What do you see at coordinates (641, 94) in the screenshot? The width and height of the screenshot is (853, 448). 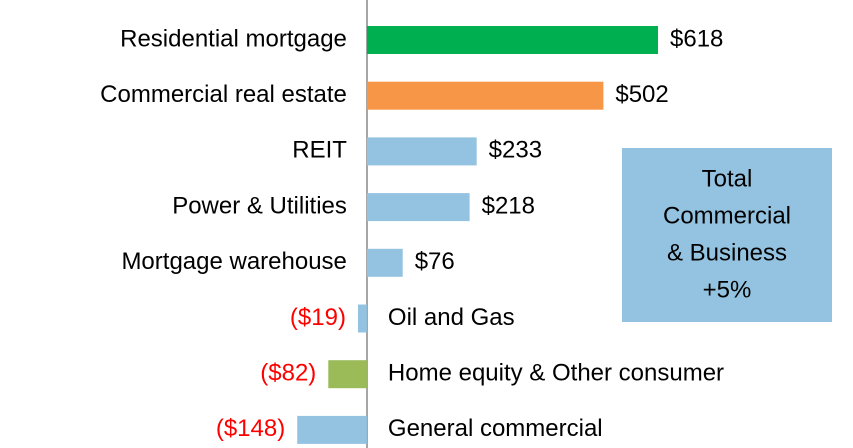 I see `value-label: $502` at bounding box center [641, 94].